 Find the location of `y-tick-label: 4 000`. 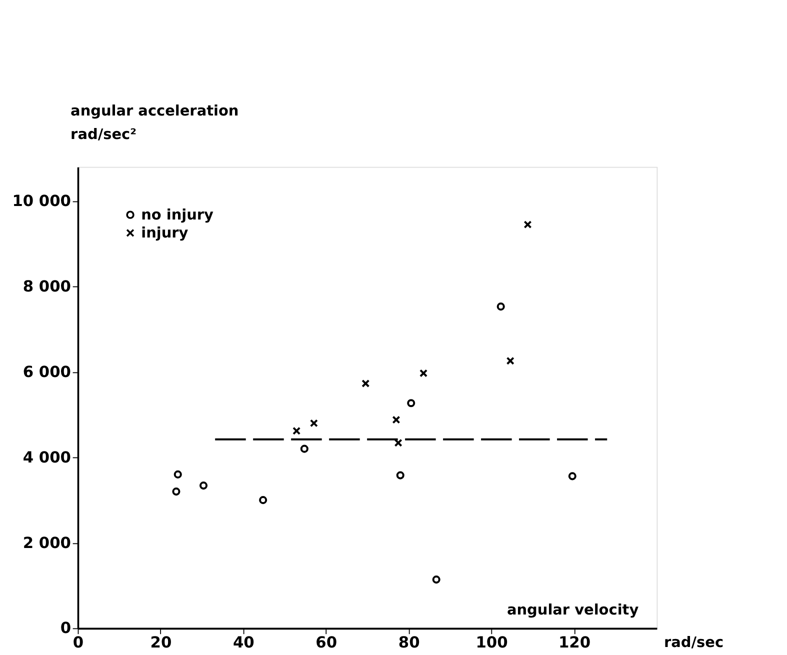

y-tick-label: 4 000 is located at coordinates (47, 457).